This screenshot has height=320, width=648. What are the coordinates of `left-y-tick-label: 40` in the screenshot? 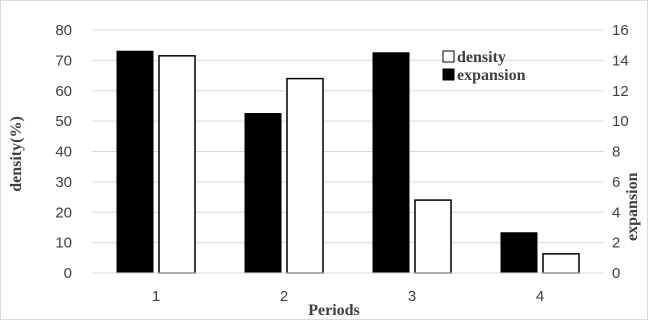 It's located at (63, 152).